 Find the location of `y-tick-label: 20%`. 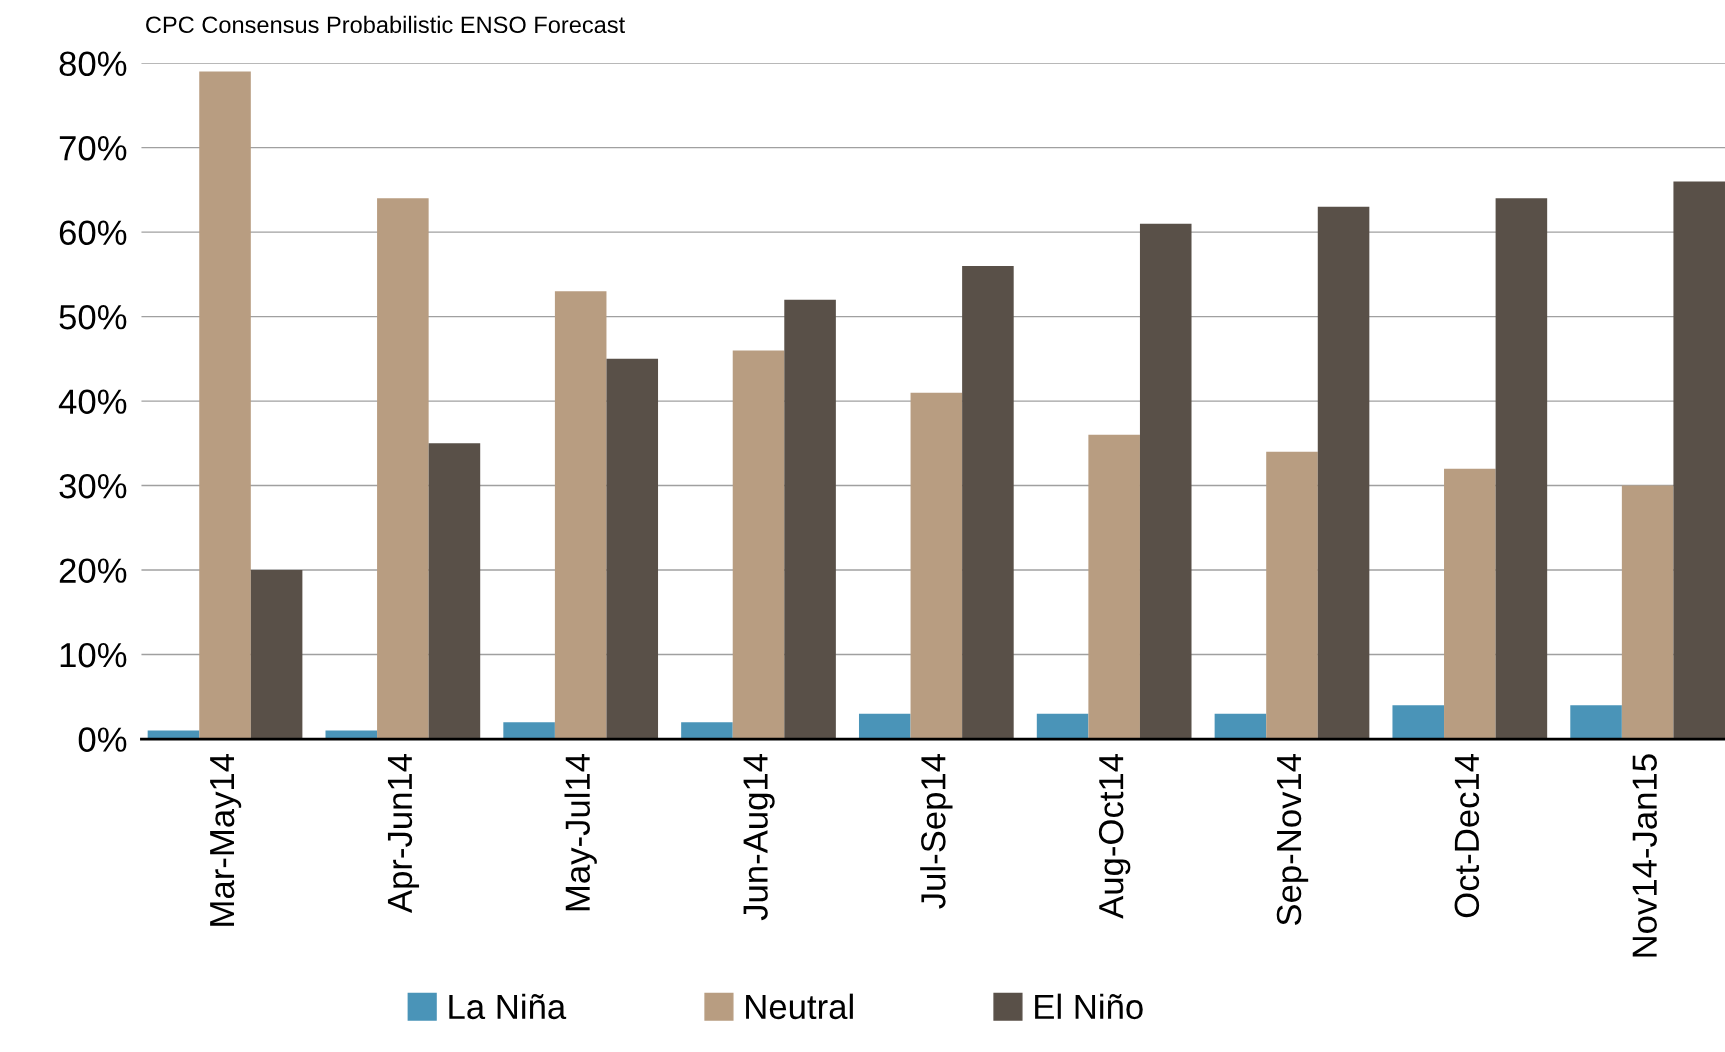

y-tick-label: 20% is located at coordinates (93, 570).